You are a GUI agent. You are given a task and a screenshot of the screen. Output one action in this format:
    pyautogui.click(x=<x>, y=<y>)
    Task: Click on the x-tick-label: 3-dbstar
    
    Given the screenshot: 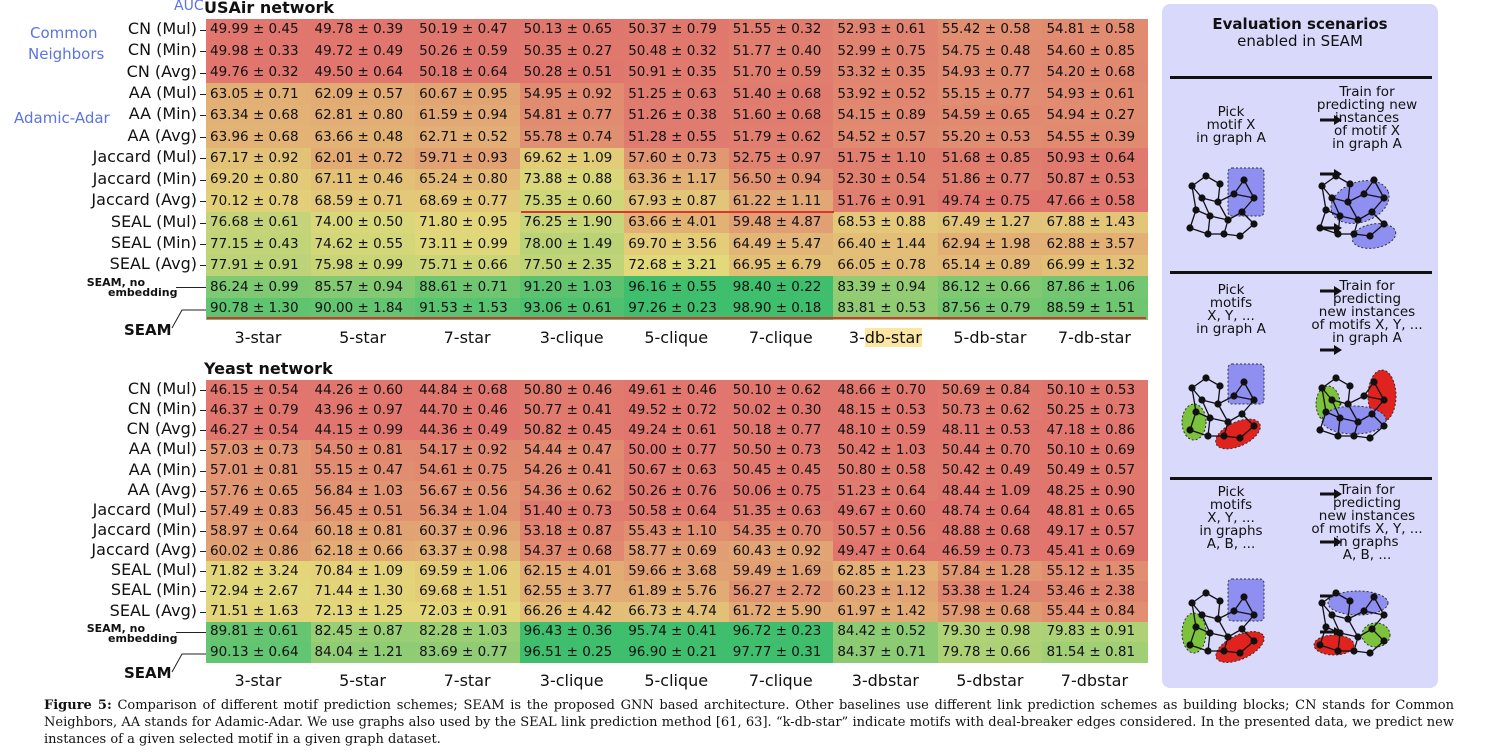 What is the action you would take?
    pyautogui.click(x=885, y=680)
    